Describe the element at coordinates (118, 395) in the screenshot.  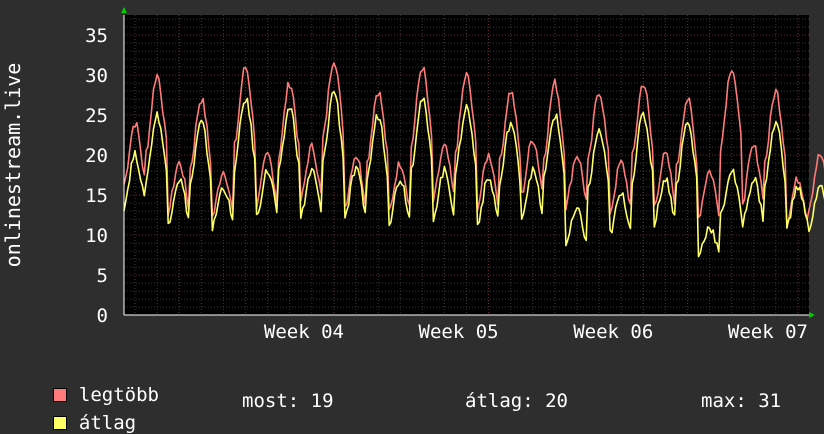
I see `legend-label-max: legtöbb` at that location.